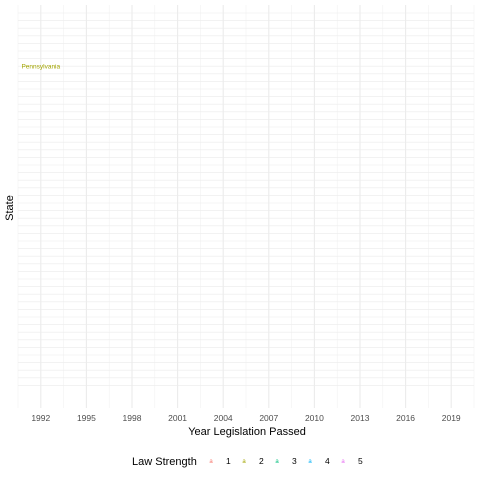 The image size is (480, 480). Describe the element at coordinates (177, 418) in the screenshot. I see `x-tick-label: 2001` at that location.